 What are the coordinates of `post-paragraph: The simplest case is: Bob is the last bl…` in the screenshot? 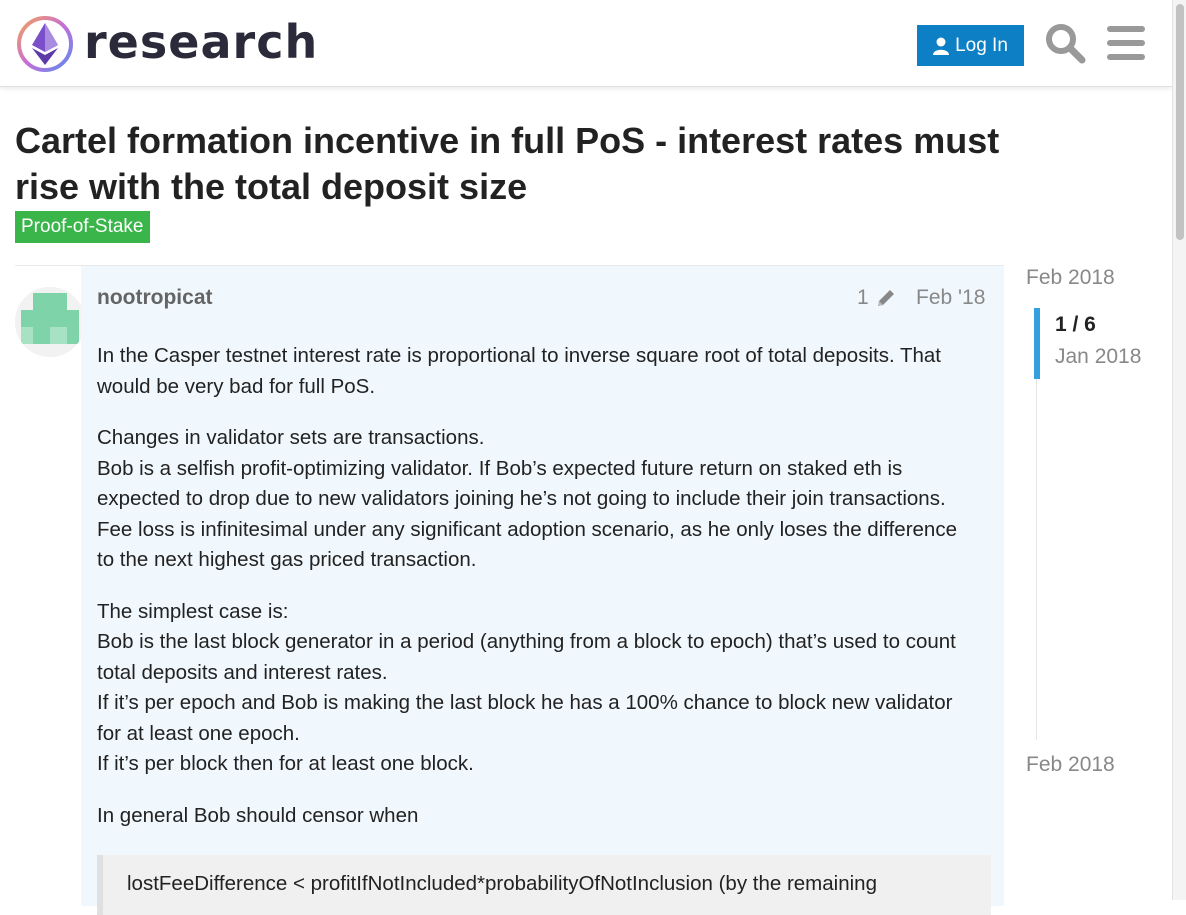 It's located at (537, 688).